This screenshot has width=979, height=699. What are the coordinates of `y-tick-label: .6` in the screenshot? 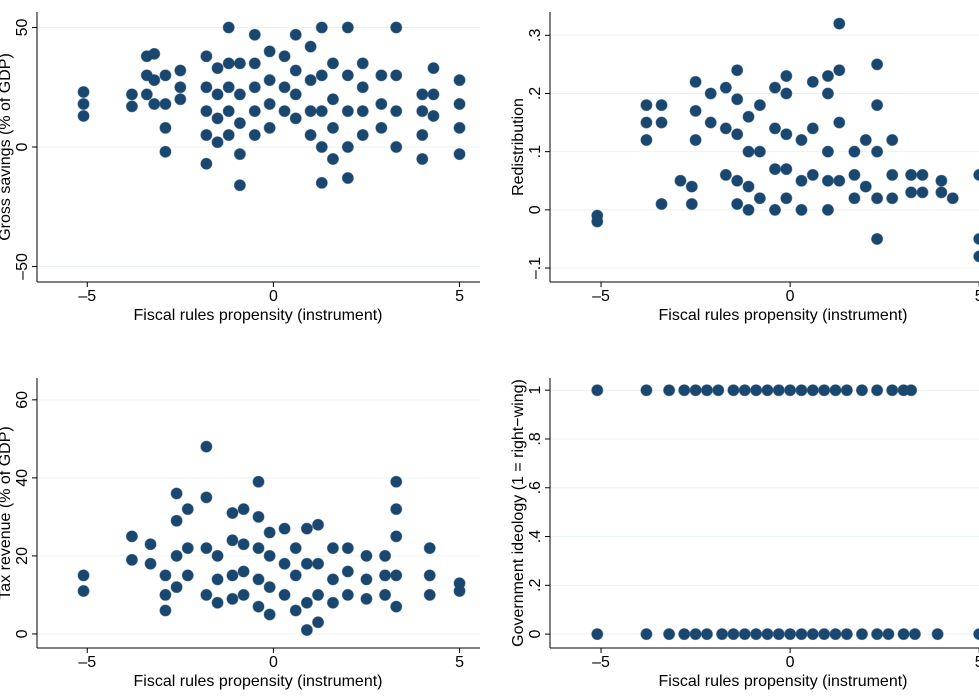 It's located at (535, 487).